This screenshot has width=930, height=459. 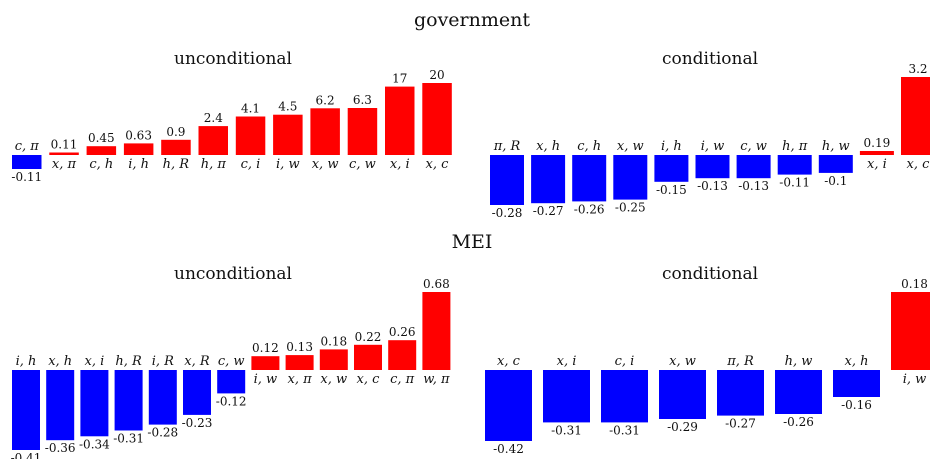 I want to click on value-label: 0.22, so click(x=368, y=337).